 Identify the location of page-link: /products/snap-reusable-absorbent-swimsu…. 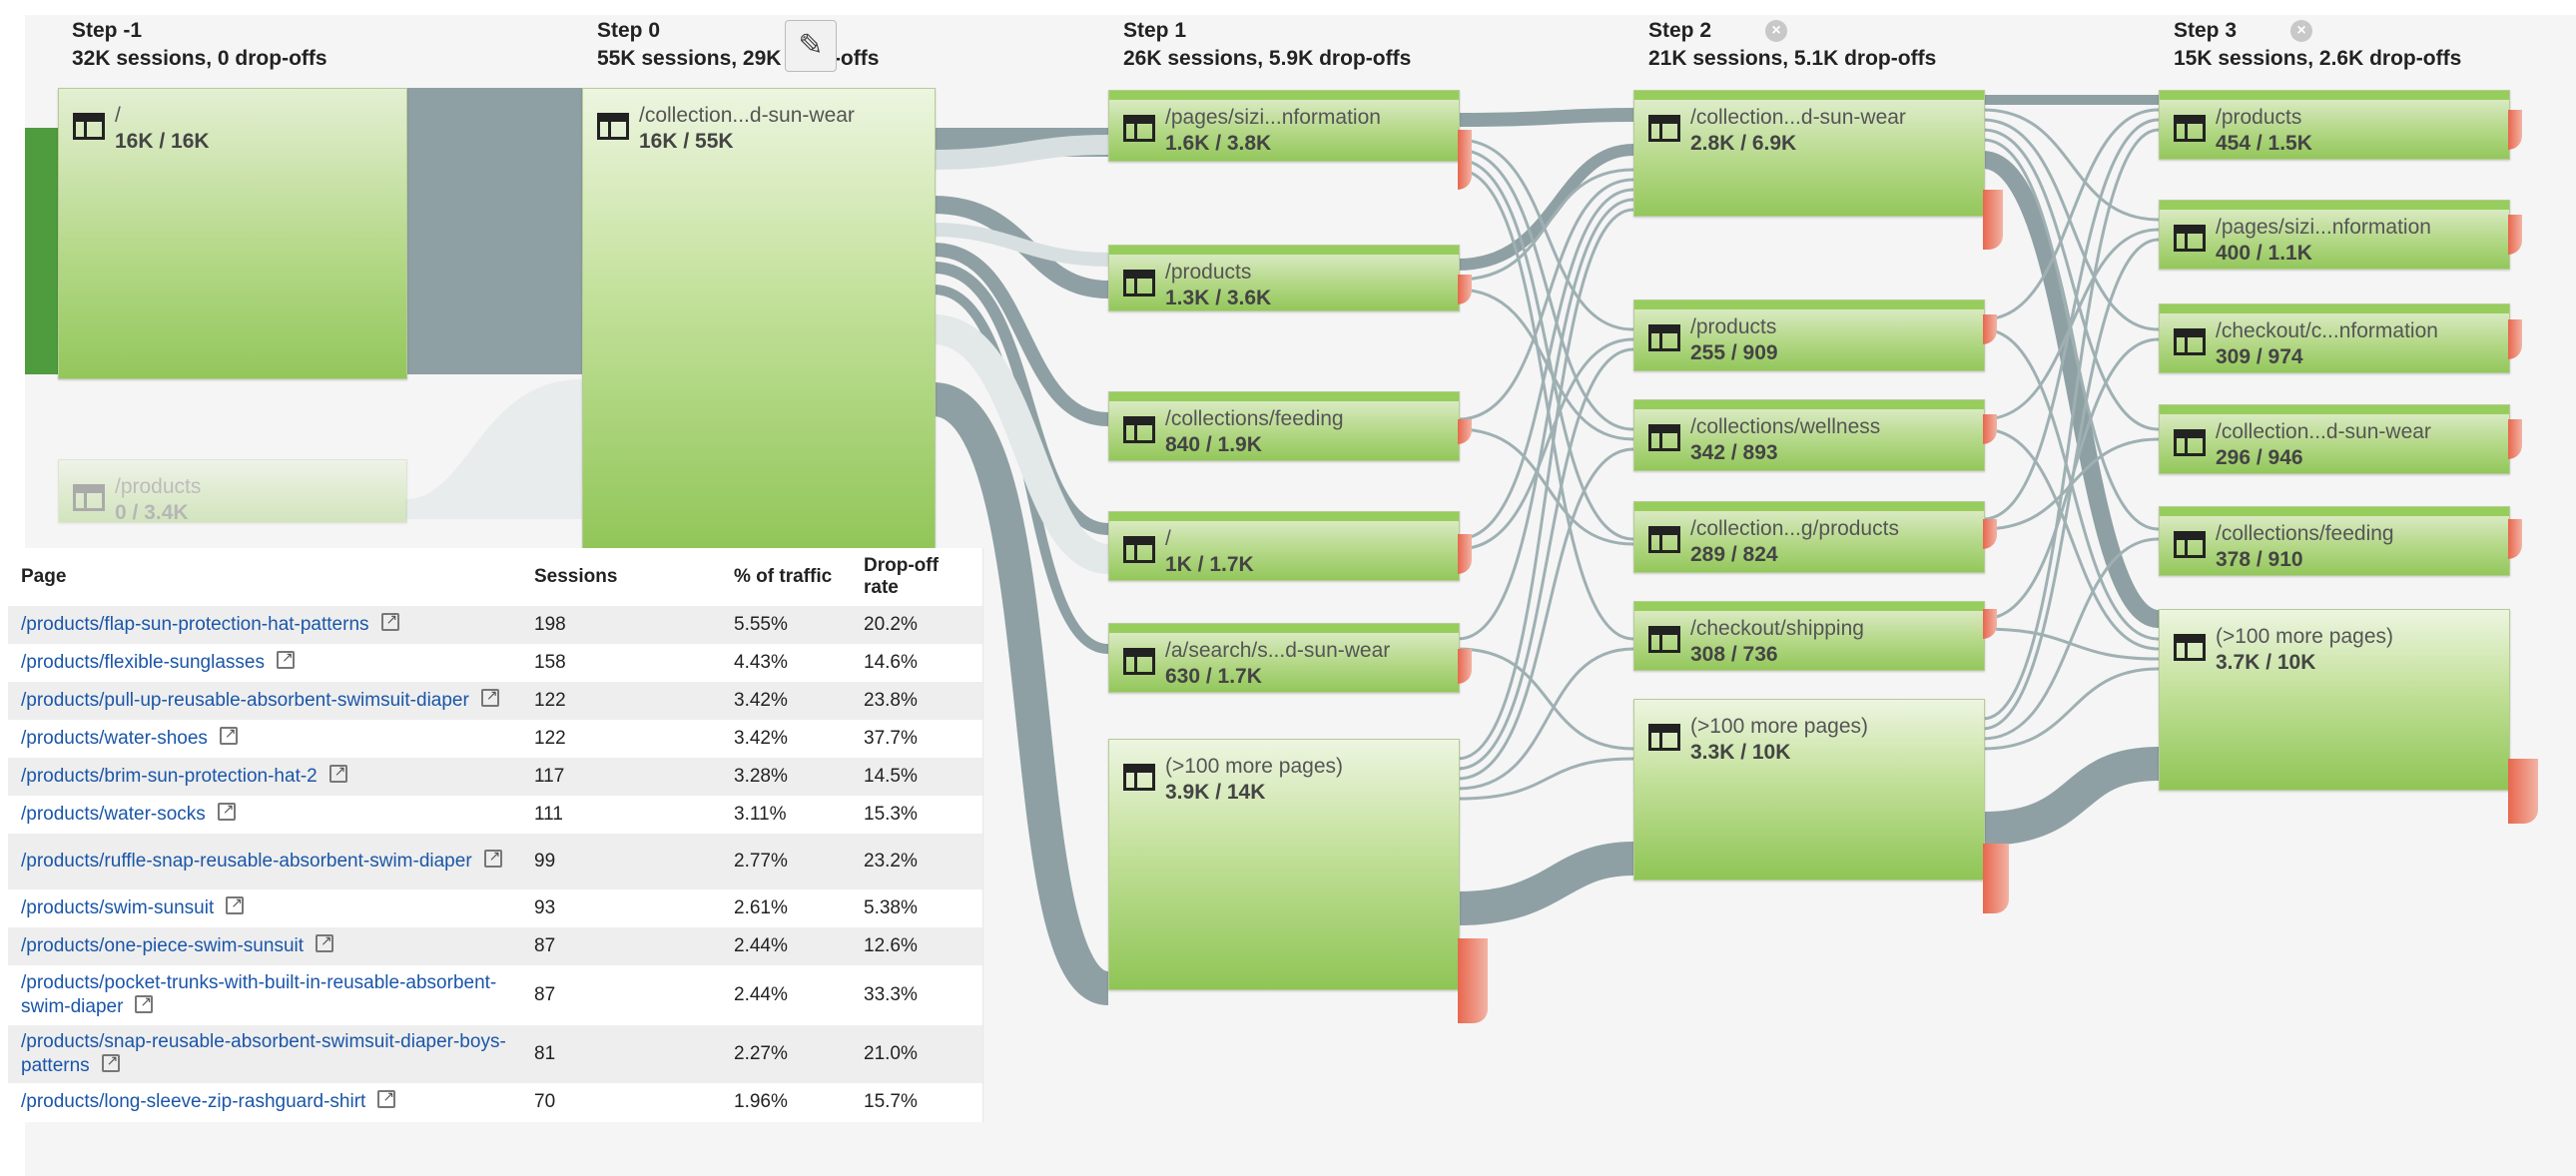
(270, 1054).